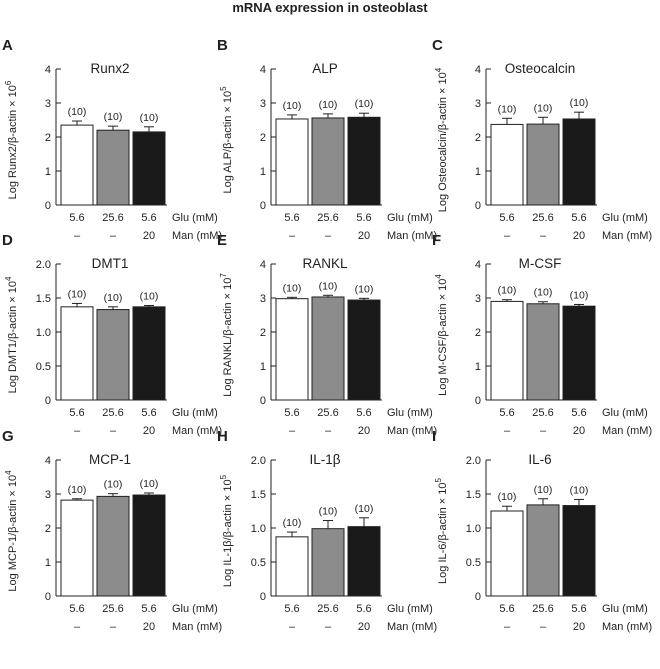  Describe the element at coordinates (226, 140) in the screenshot. I see `y-axis-label: Log ALP/β-actin × 105` at that location.